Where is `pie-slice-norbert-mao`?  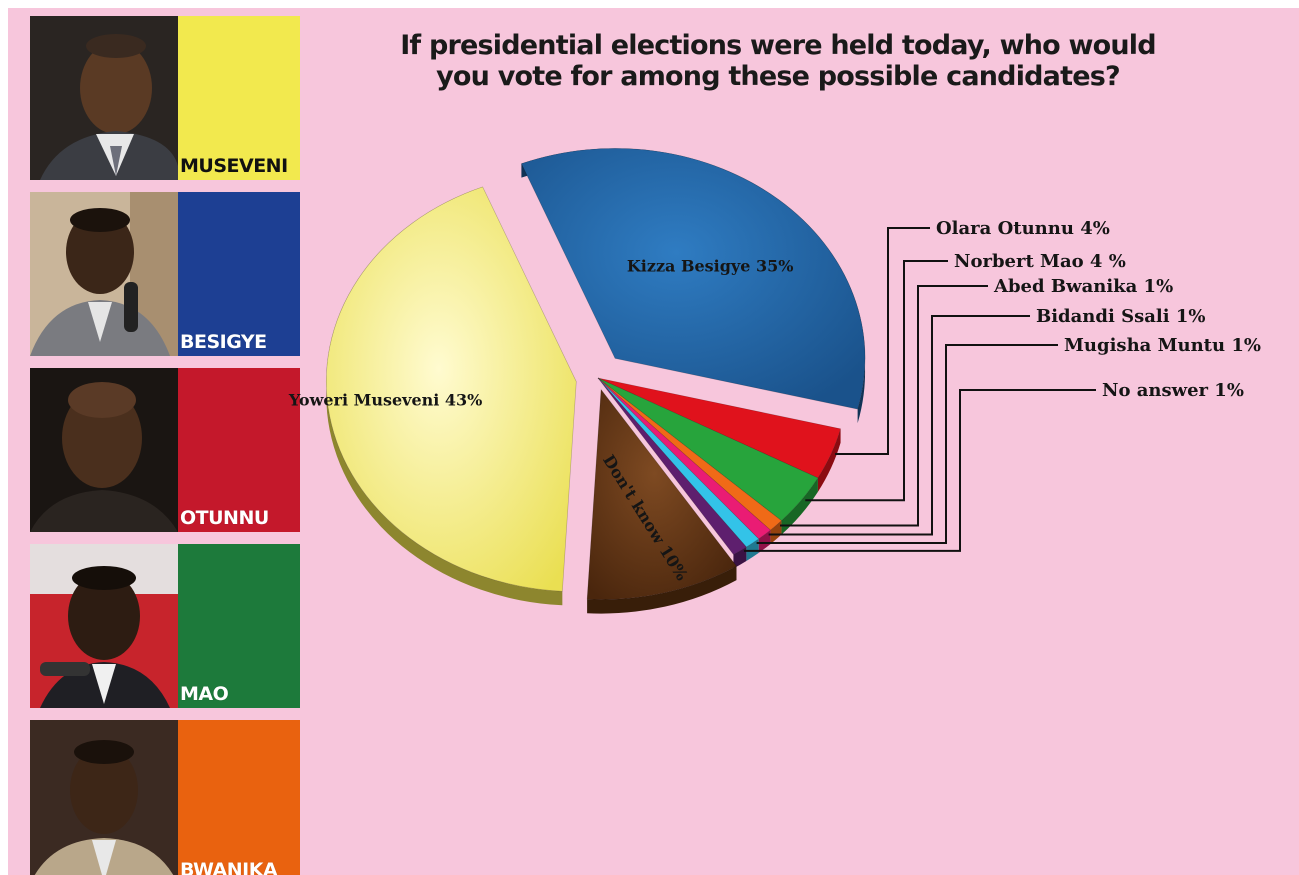 pie-slice-norbert-mao is located at coordinates (708, 449).